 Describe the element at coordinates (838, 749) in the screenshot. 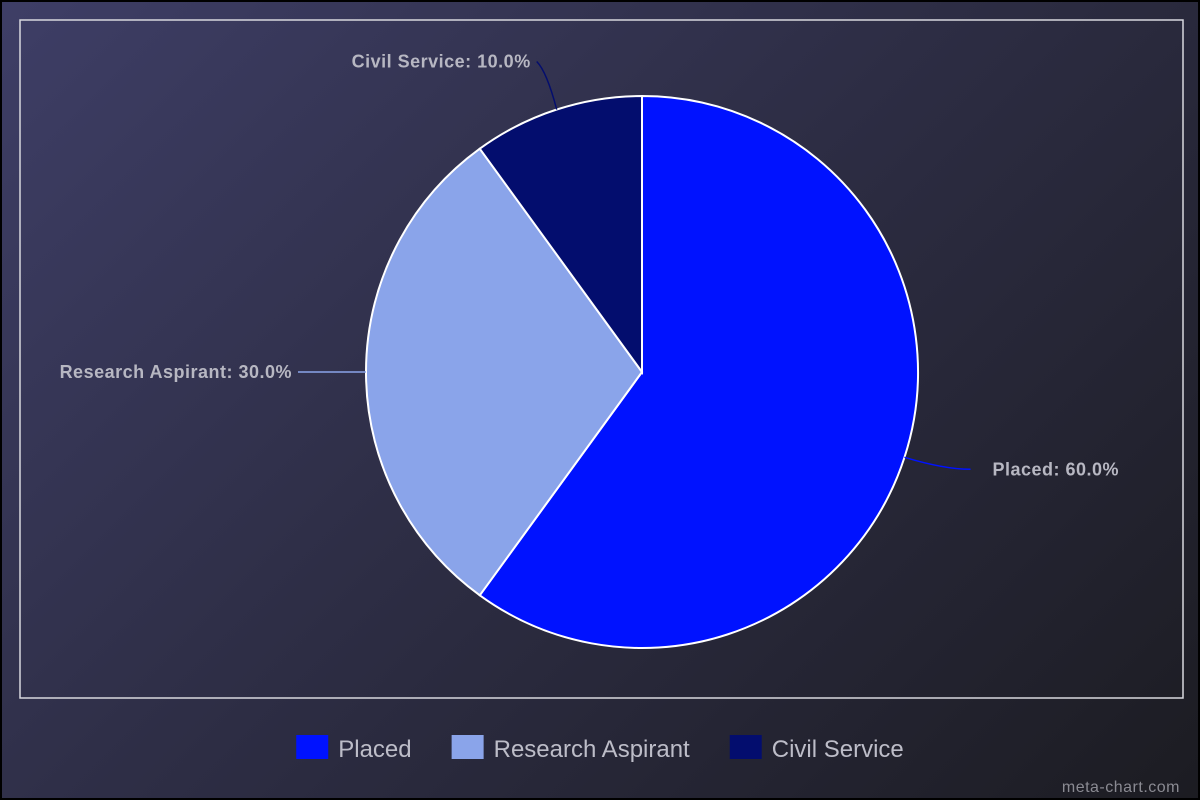

I see `legend-label-civil-service: Civil Service` at that location.